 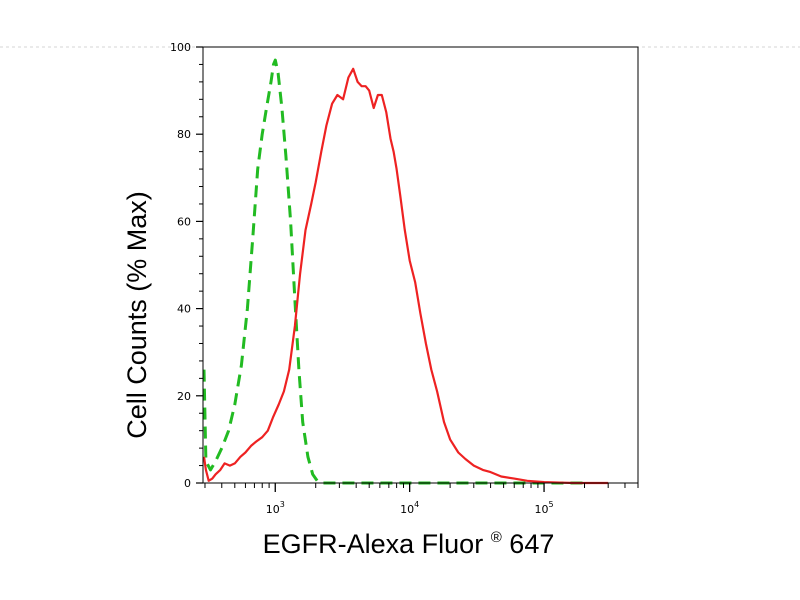 What do you see at coordinates (180, 47) in the screenshot?
I see `y-tick-label: 100` at bounding box center [180, 47].